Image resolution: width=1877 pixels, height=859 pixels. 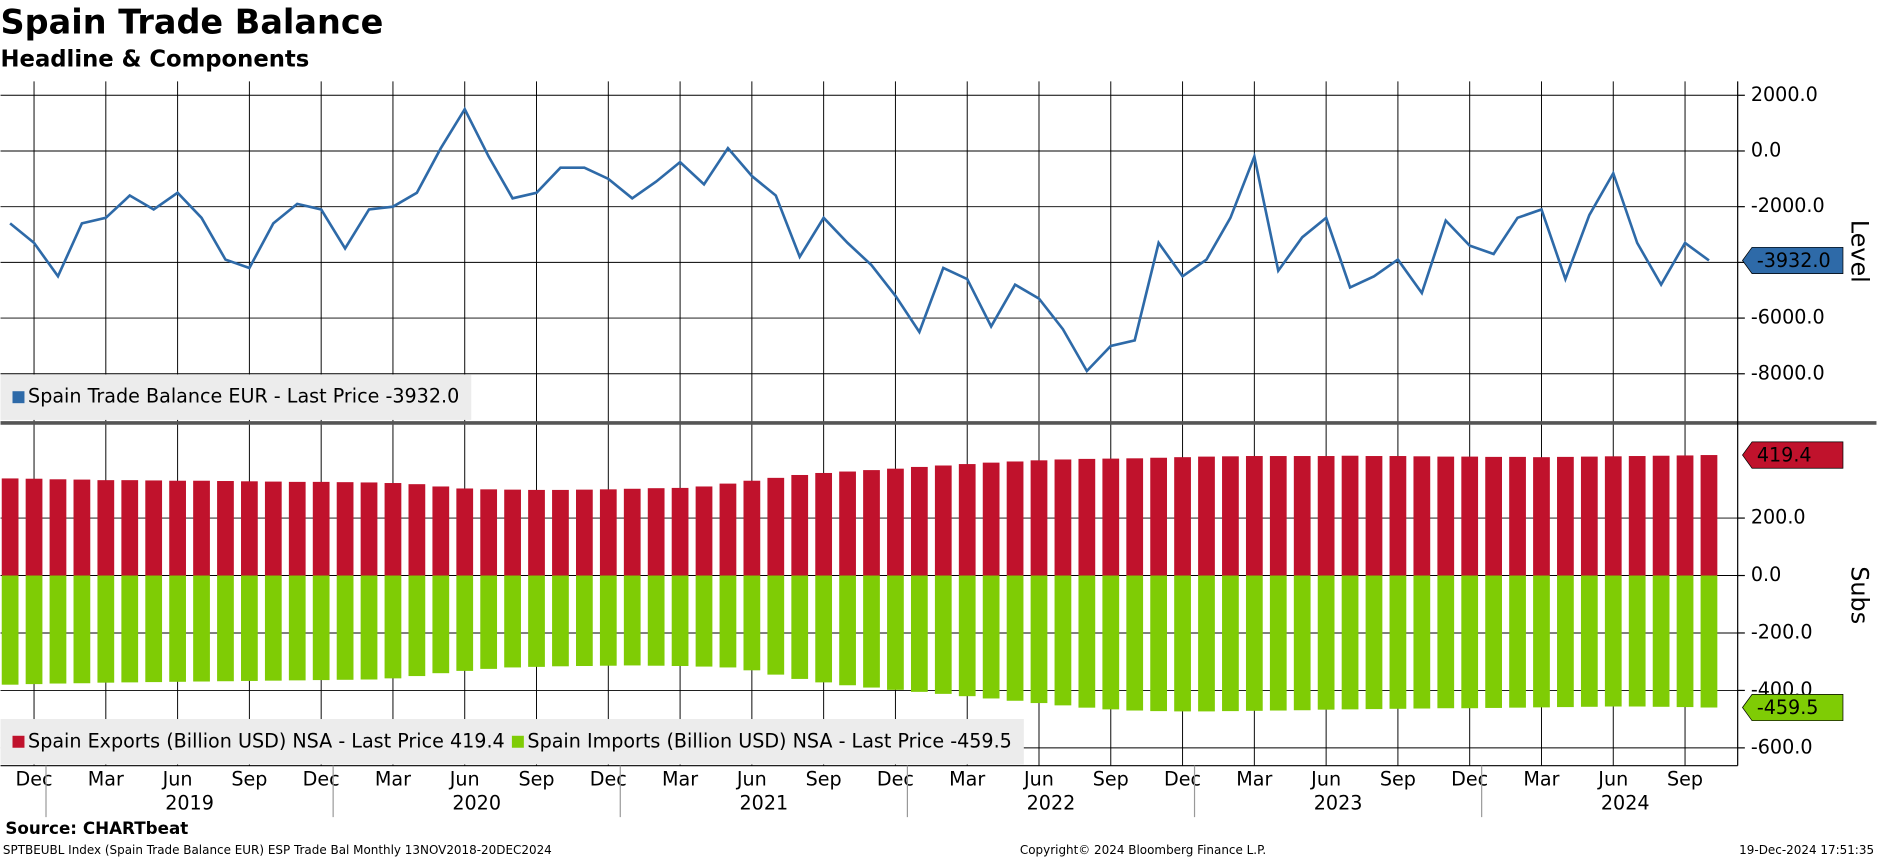 What do you see at coordinates (1788, 372) in the screenshot?
I see `y-tick-label: -8000.0` at bounding box center [1788, 372].